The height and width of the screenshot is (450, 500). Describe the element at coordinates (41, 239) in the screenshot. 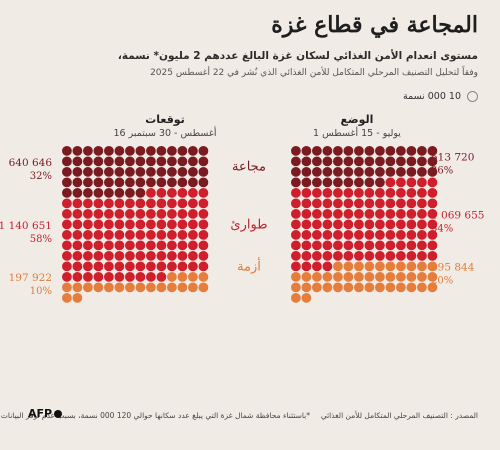

I see `percent-label: 58%` at that location.